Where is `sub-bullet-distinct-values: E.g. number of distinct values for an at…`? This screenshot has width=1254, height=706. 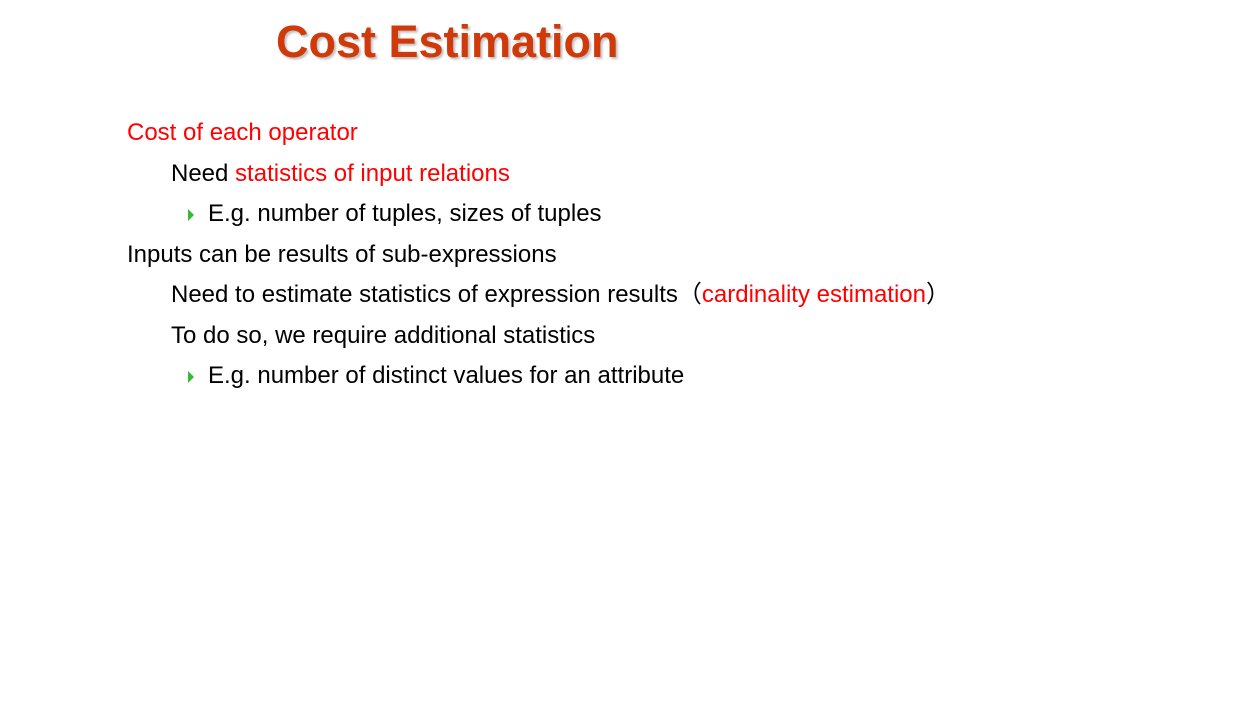 sub-bullet-distinct-values: E.g. number of distinct values for an at… is located at coordinates (436, 376).